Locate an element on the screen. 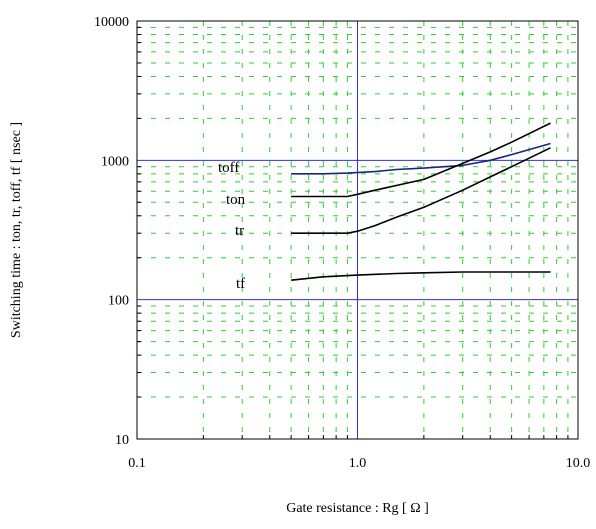  x-tick-label: 0.1 is located at coordinates (137, 463).